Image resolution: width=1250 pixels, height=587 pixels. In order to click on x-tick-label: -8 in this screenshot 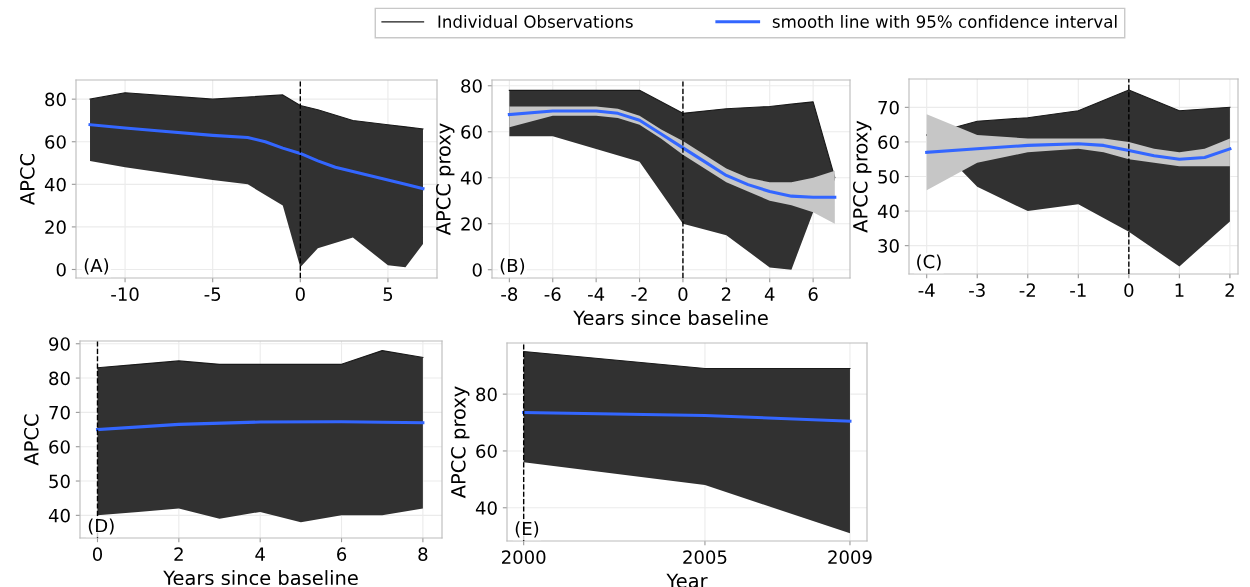, I will do `click(509, 294)`.